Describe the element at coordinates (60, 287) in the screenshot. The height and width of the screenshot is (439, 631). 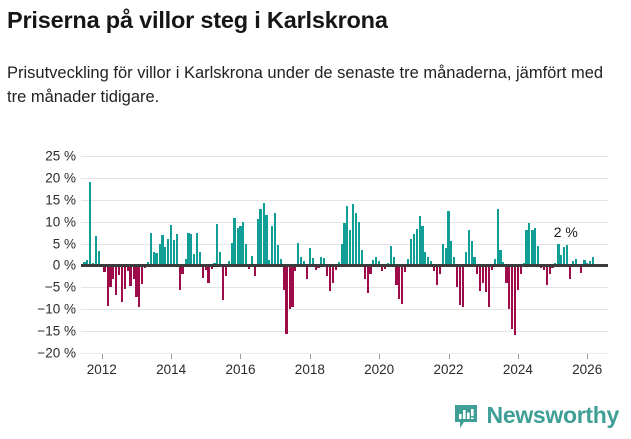
I see `y-axis-tick-label: −5 %` at that location.